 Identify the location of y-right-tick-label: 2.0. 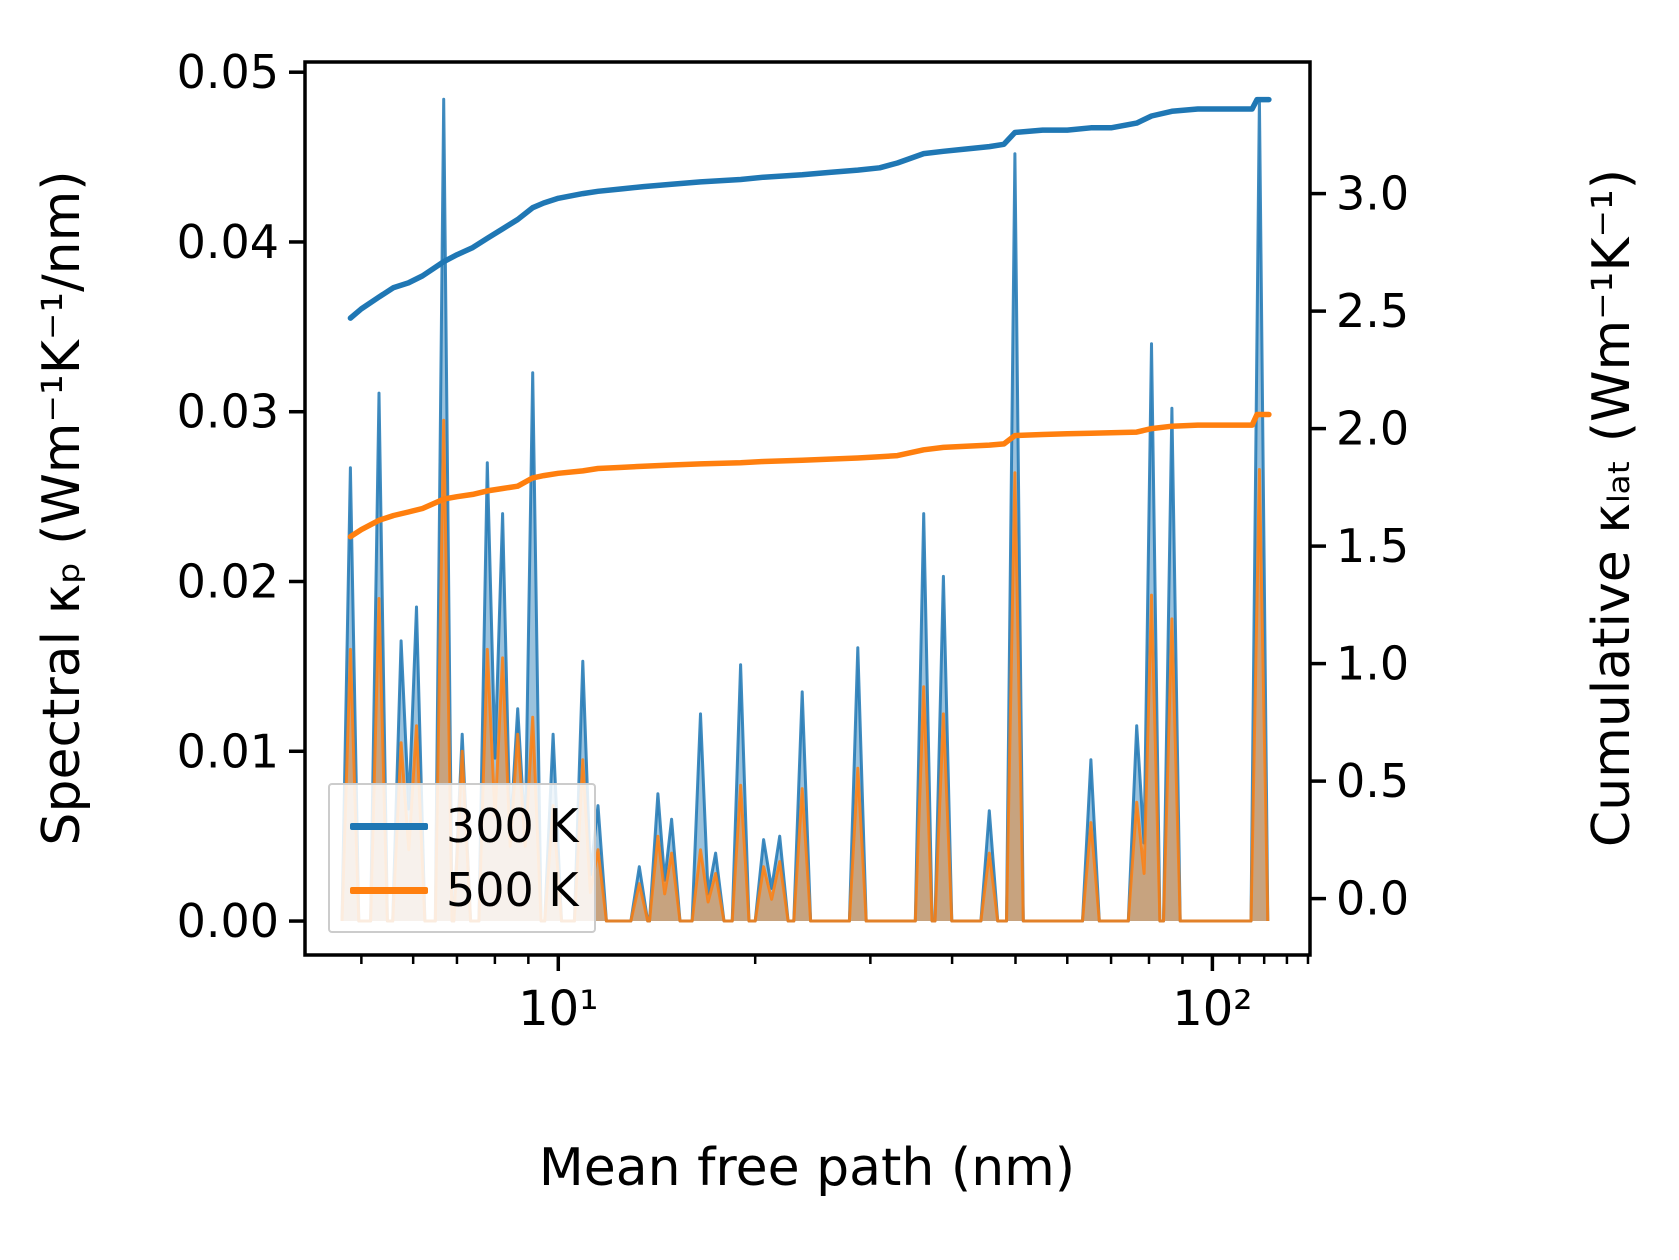
(1372, 429).